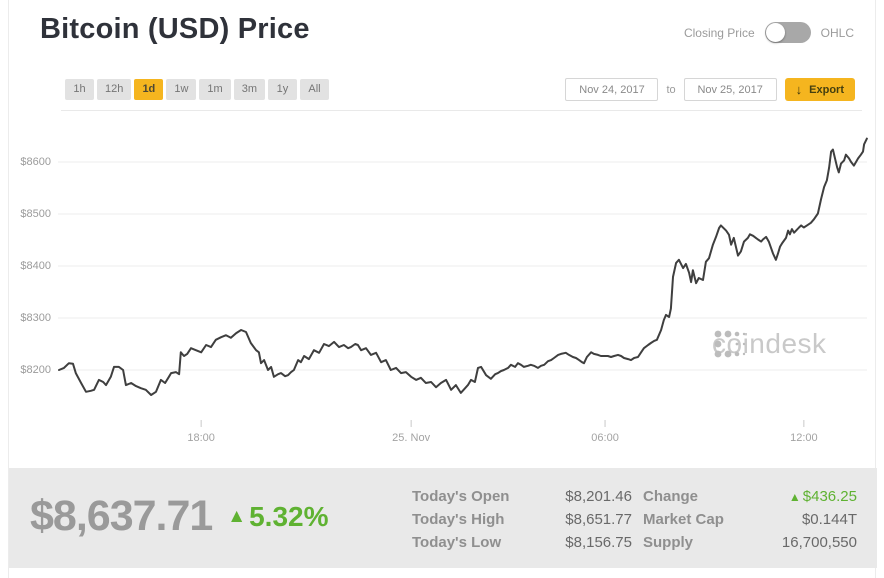 This screenshot has height=578, width=884. I want to click on page-title: Bitcoin (USD) Price, so click(175, 29).